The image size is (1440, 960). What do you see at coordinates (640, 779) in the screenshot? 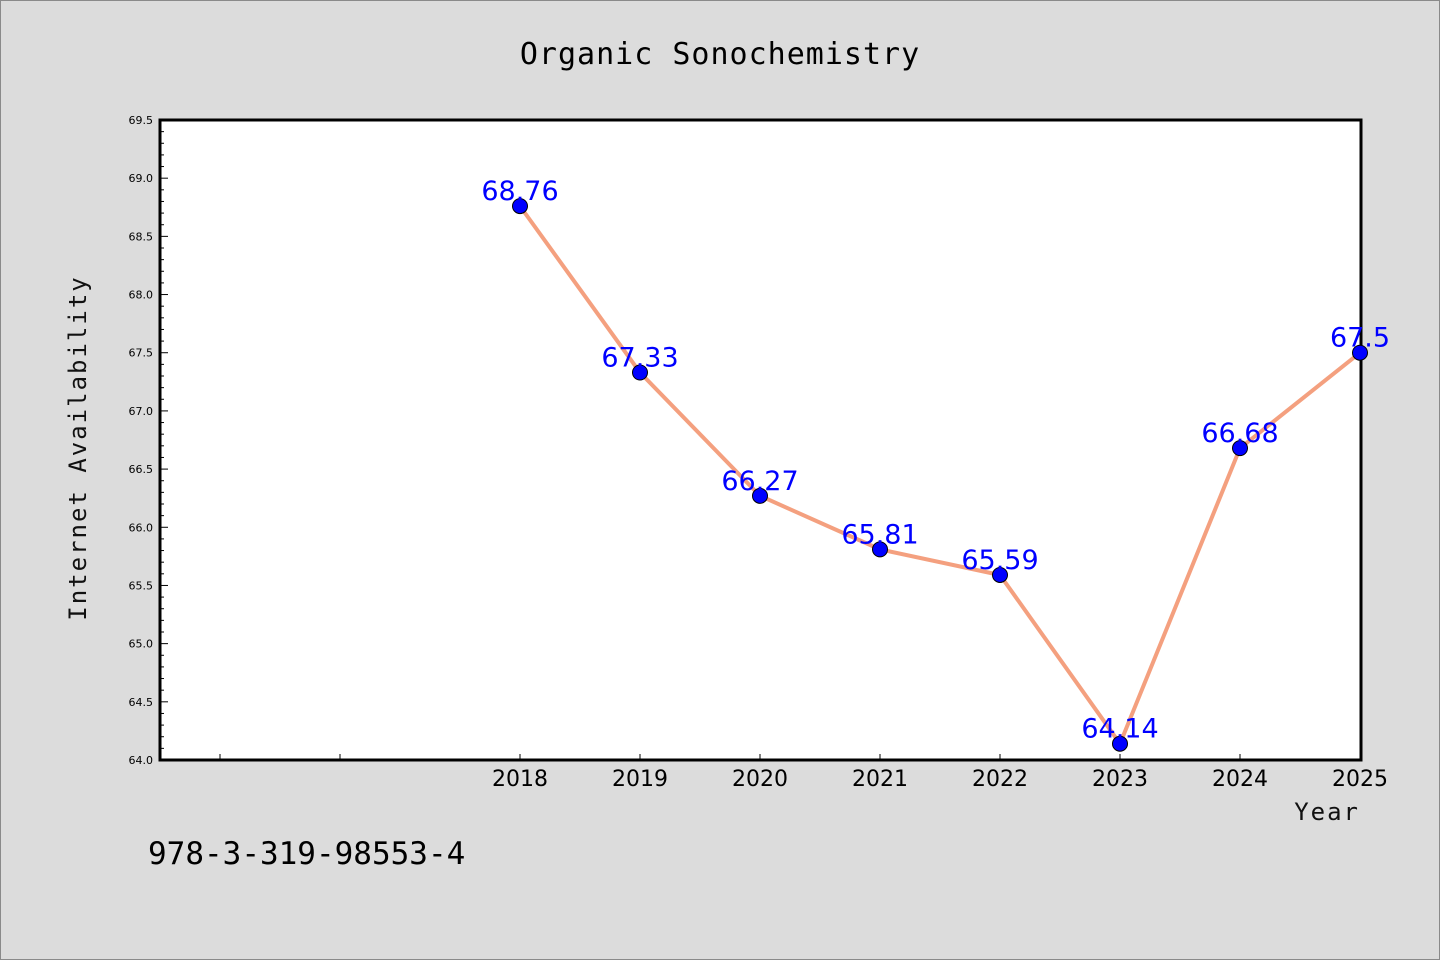
I see `x-tick-label: 2019` at bounding box center [640, 779].